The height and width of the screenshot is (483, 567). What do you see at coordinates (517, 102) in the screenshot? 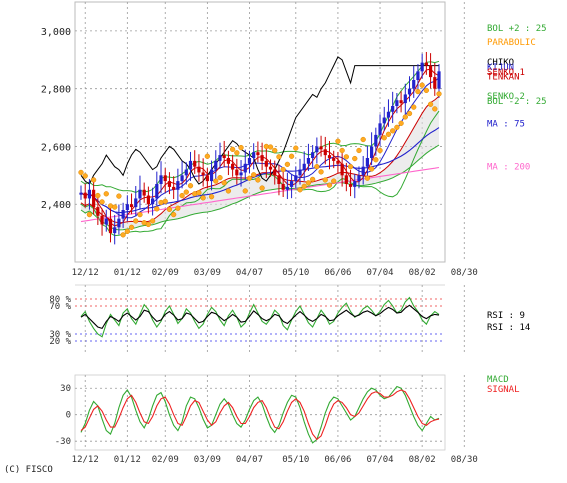
I see `legend-label: BOL -2 : 25` at bounding box center [517, 102].